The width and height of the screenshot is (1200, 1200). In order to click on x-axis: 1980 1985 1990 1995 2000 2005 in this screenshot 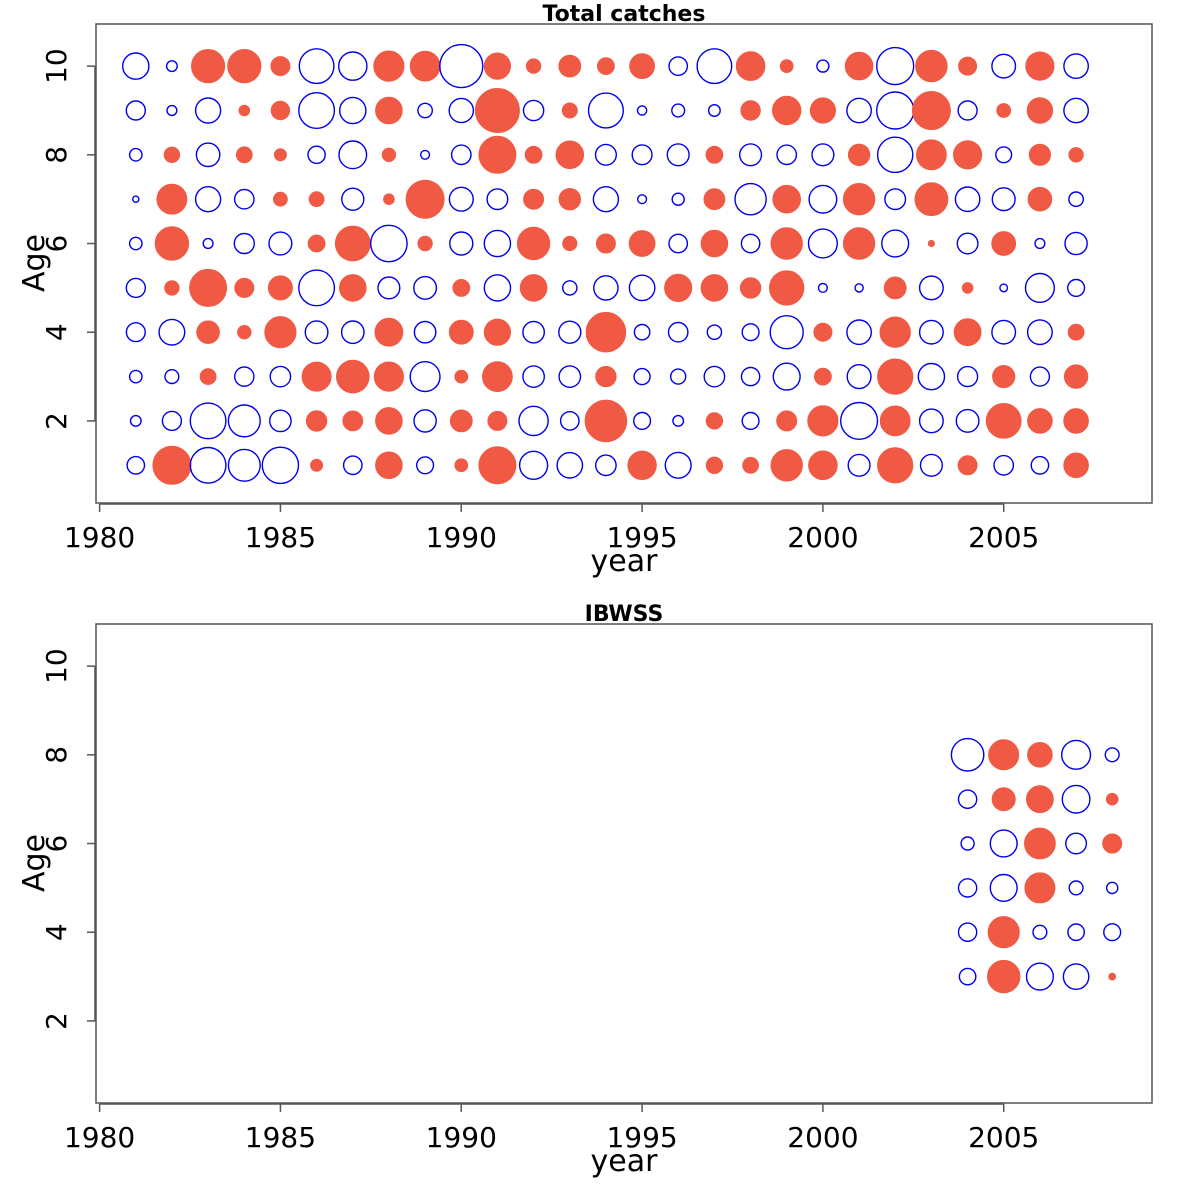, I will do `click(551, 1128)`.